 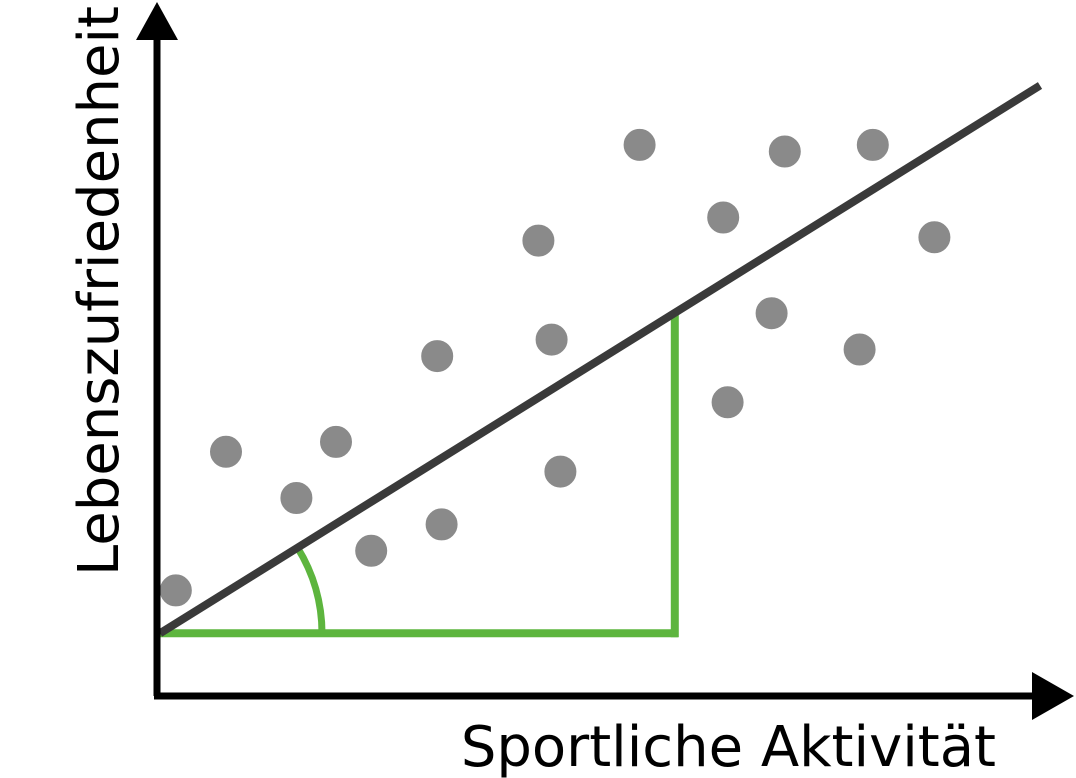 What do you see at coordinates (310, 589) in the screenshot?
I see `slope-angle-arc` at bounding box center [310, 589].